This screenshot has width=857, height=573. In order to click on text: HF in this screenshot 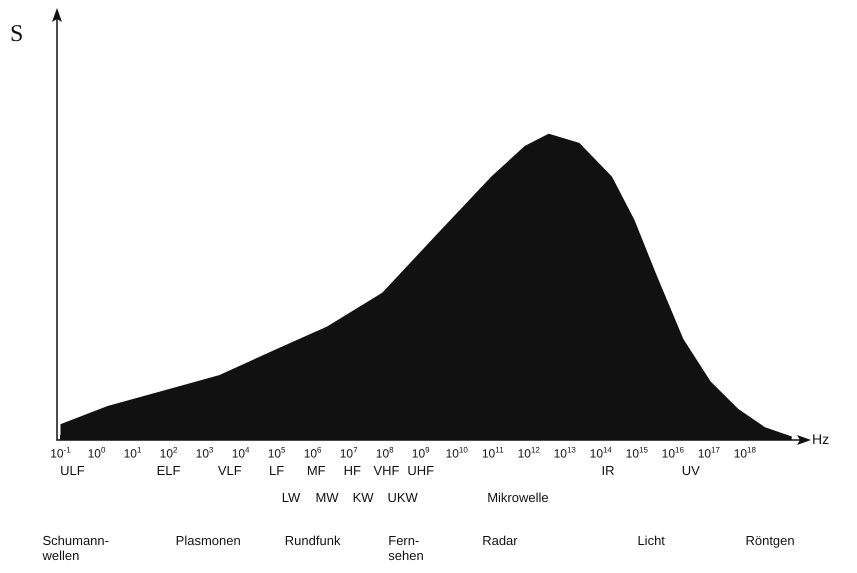, I will do `click(352, 470)`.